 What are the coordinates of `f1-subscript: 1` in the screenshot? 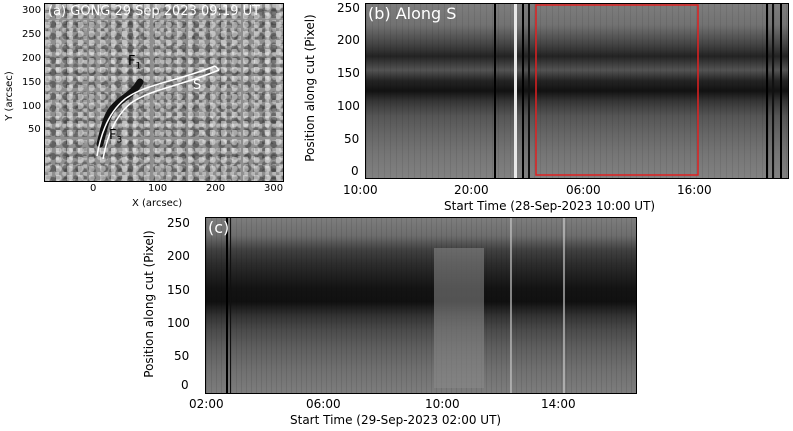 It's located at (138, 66).